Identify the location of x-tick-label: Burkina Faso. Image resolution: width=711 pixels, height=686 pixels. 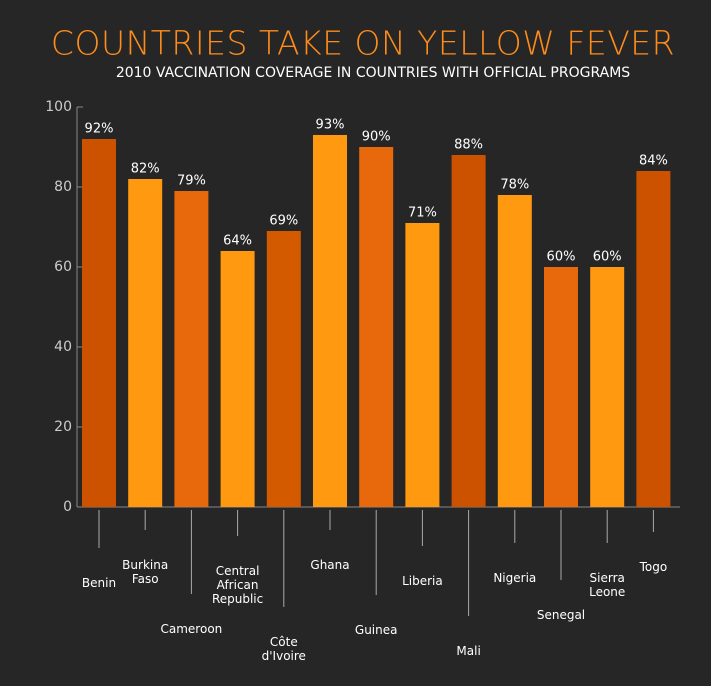
(145, 572).